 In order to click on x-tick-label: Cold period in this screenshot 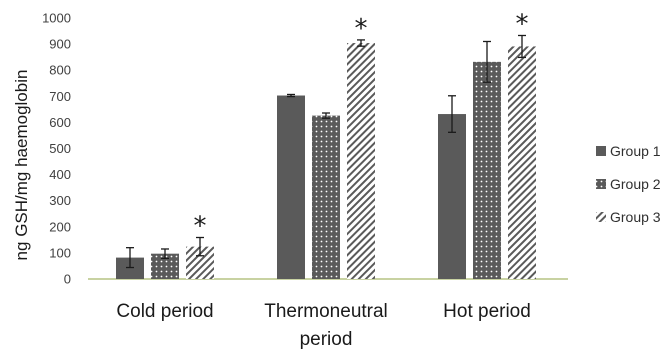, I will do `click(164, 311)`.